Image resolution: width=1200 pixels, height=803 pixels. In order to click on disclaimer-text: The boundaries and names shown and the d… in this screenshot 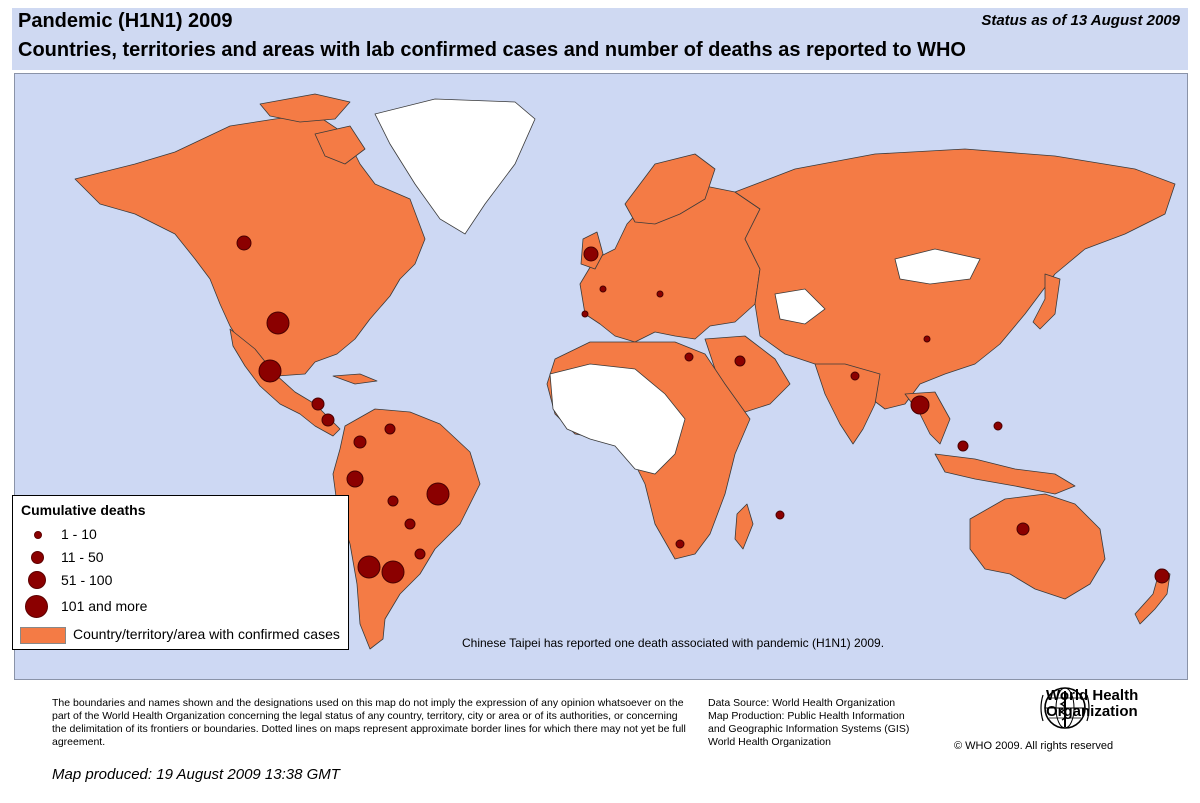, I will do `click(369, 722)`.